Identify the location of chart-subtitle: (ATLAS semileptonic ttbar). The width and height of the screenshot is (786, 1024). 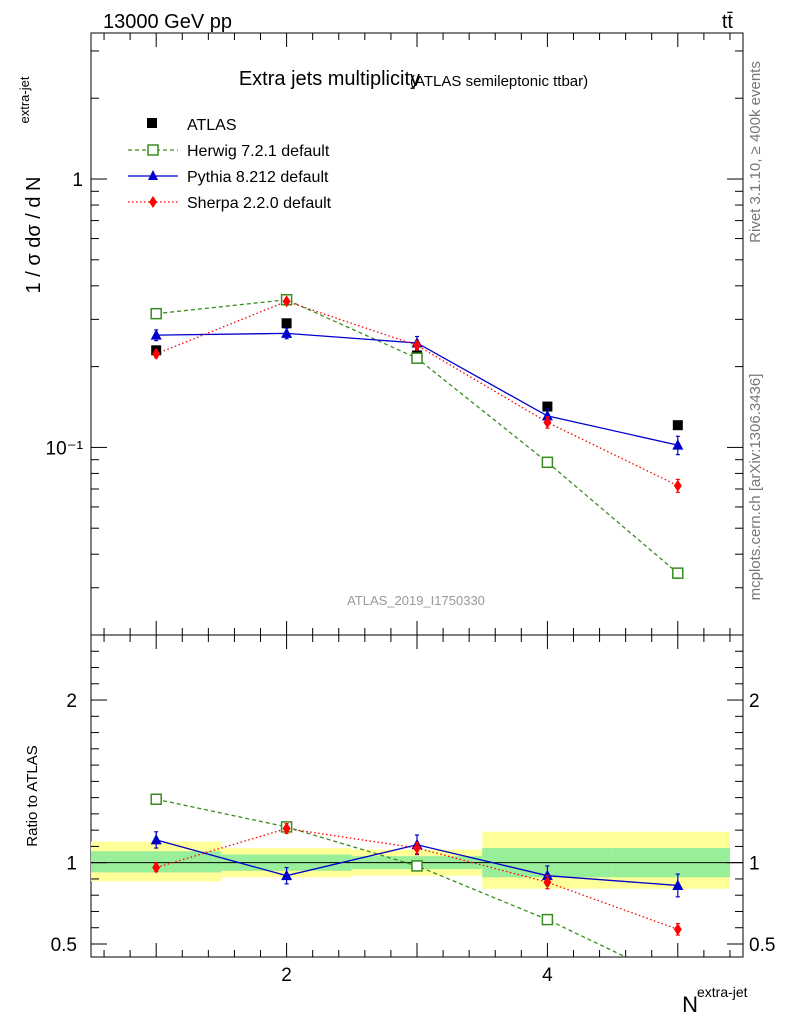
(499, 81).